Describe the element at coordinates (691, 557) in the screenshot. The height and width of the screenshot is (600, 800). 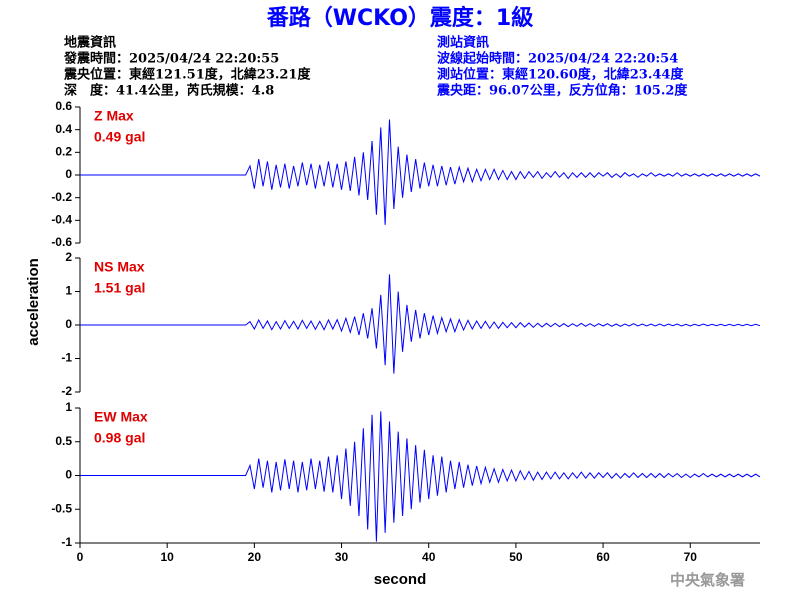
I see `x-tick-label: 70` at that location.